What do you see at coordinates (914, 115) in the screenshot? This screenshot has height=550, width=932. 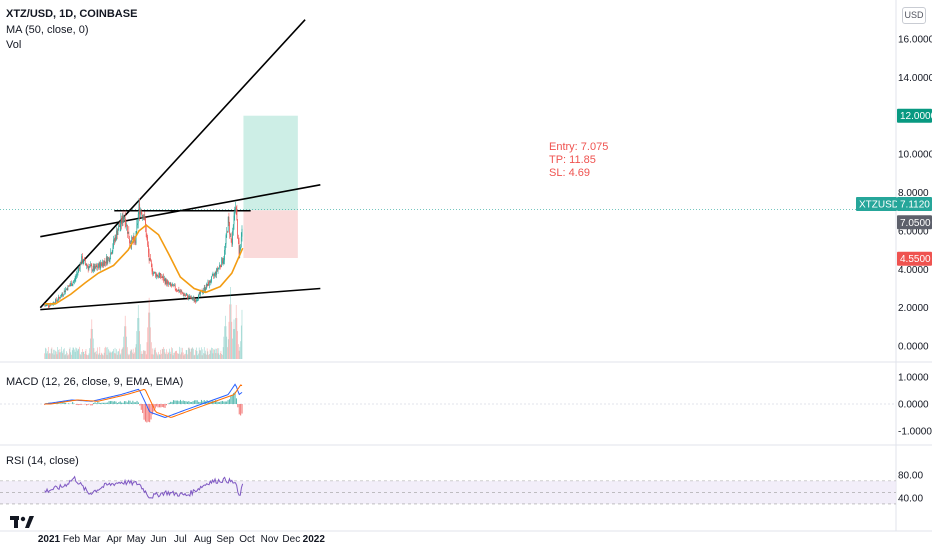 I see `tp-price-tag-bg` at bounding box center [914, 115].